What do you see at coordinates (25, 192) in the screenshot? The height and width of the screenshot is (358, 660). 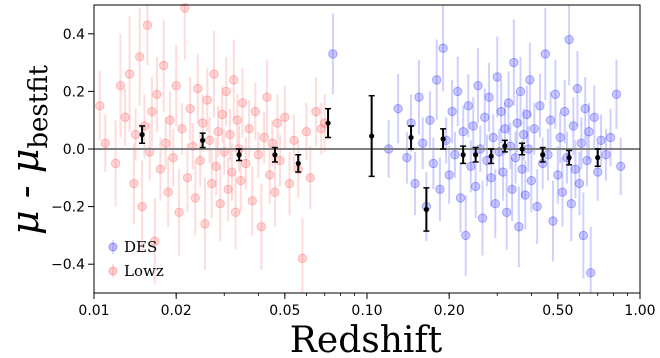 I see `y-axis-label-base: μ - μ` at bounding box center [25, 192].